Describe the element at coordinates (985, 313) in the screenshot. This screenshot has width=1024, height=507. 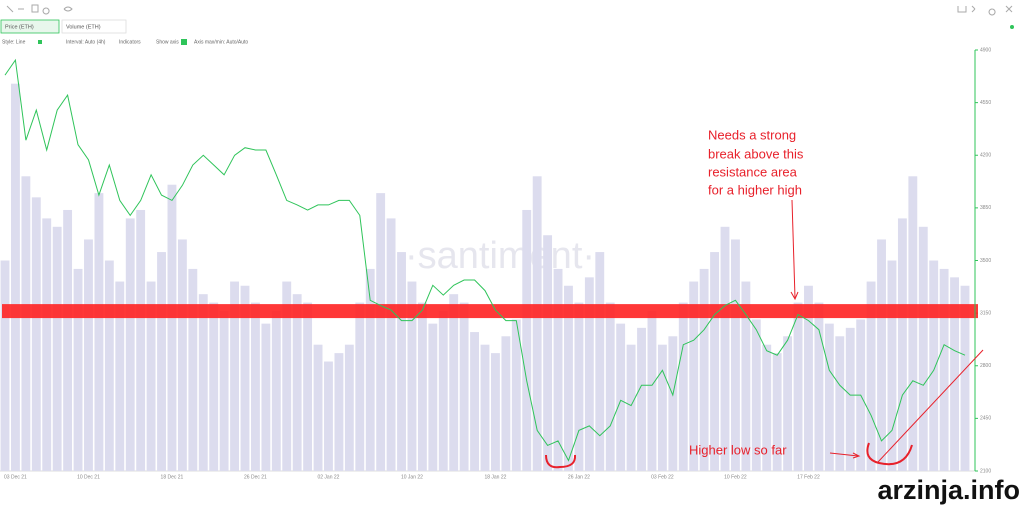
I see `y-tick-label: 3150` at that location.